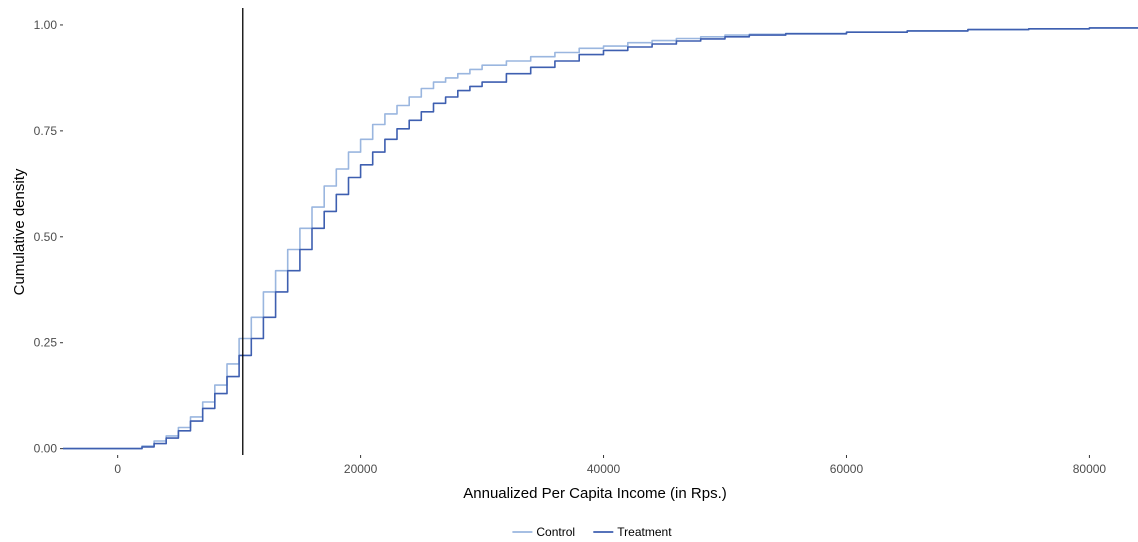  Describe the element at coordinates (1090, 469) in the screenshot. I see `x-tick-label: 80000` at that location.